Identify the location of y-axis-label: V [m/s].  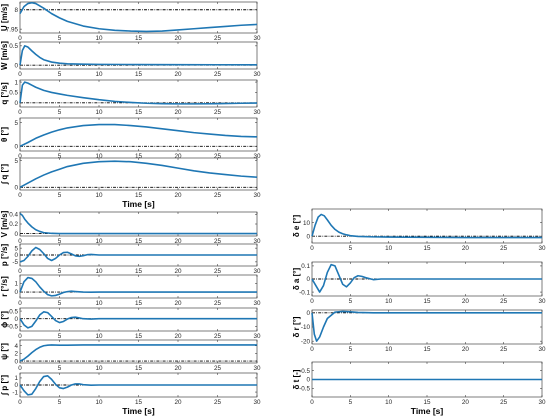
(4, 223).